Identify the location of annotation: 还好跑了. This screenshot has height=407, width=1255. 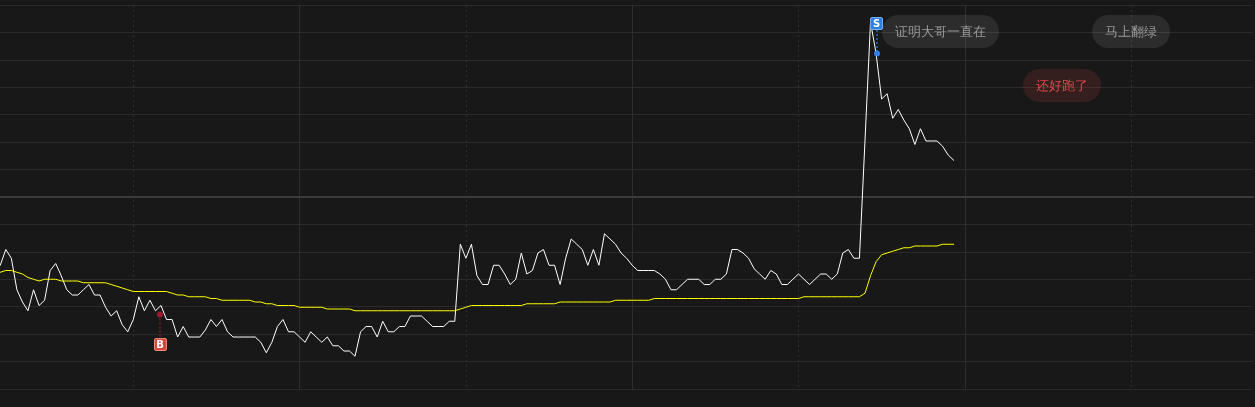
(1062, 85).